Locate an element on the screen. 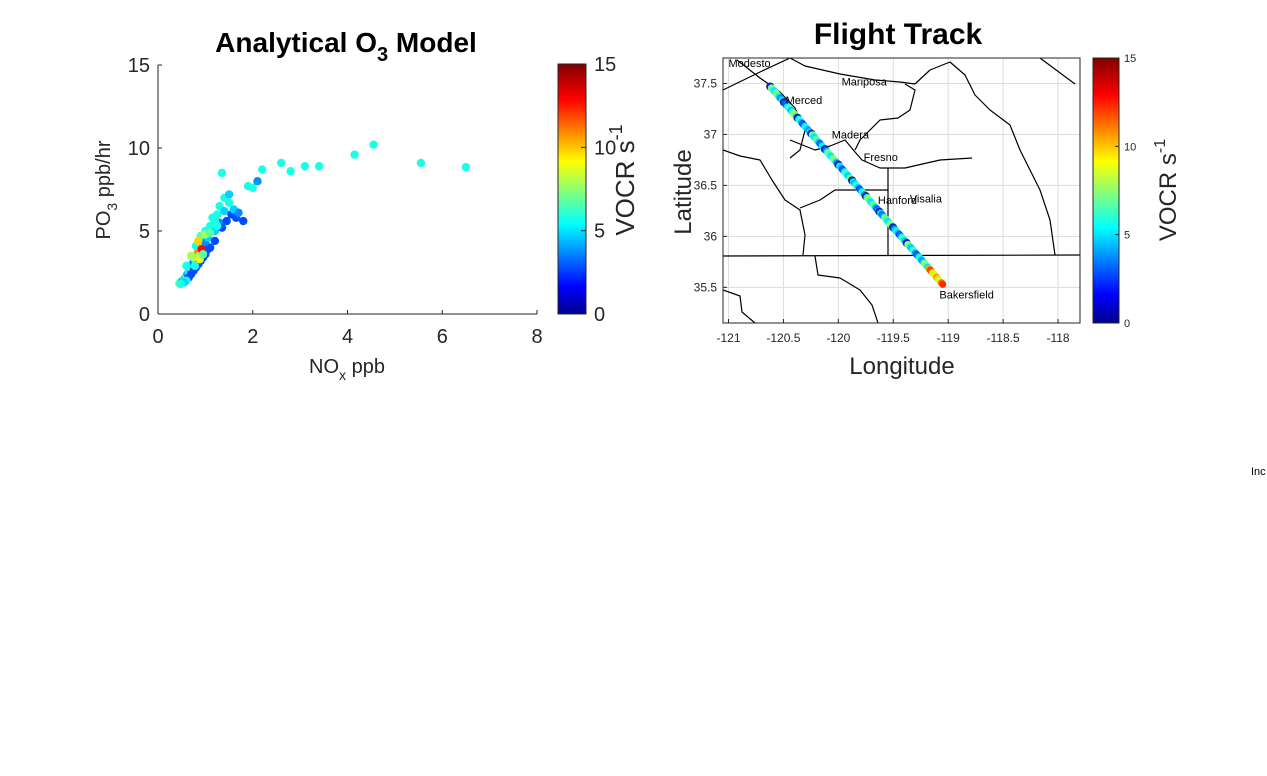  right-colorbar-label: VOCR s-1 is located at coordinates (1167, 190).